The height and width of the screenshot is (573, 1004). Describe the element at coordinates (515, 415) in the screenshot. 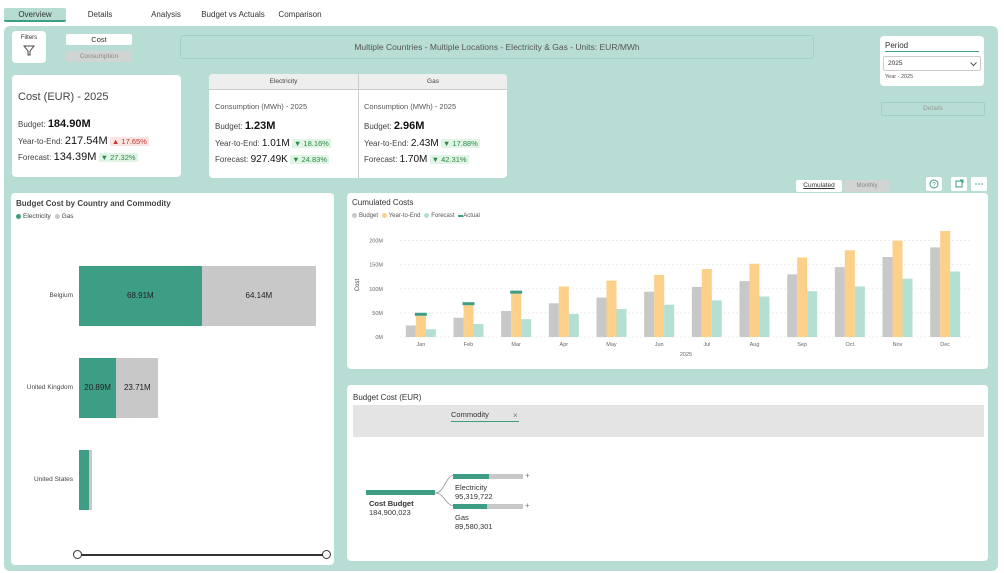

I see `close-icon: ×` at that location.